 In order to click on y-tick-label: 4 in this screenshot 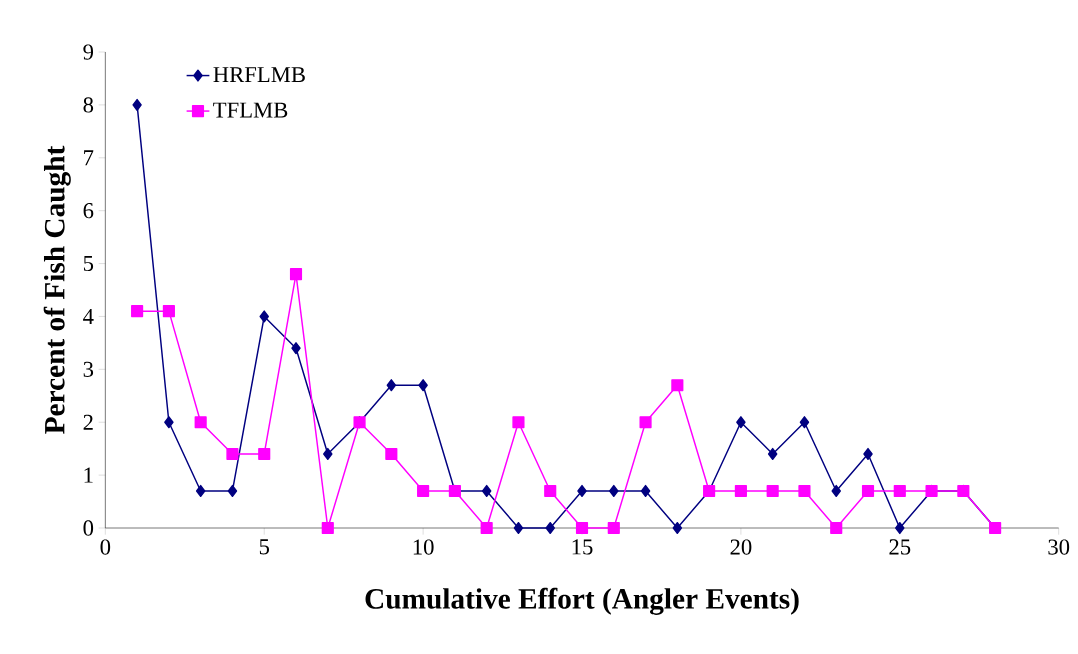, I will do `click(88, 316)`.